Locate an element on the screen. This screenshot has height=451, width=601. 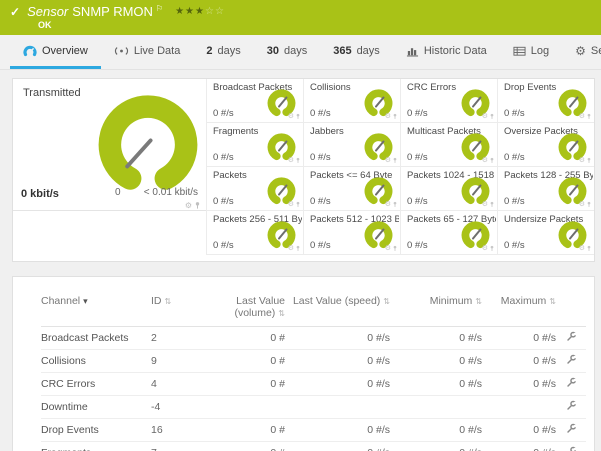
priority-stars: ★★★☆☆ is located at coordinates (200, 11).